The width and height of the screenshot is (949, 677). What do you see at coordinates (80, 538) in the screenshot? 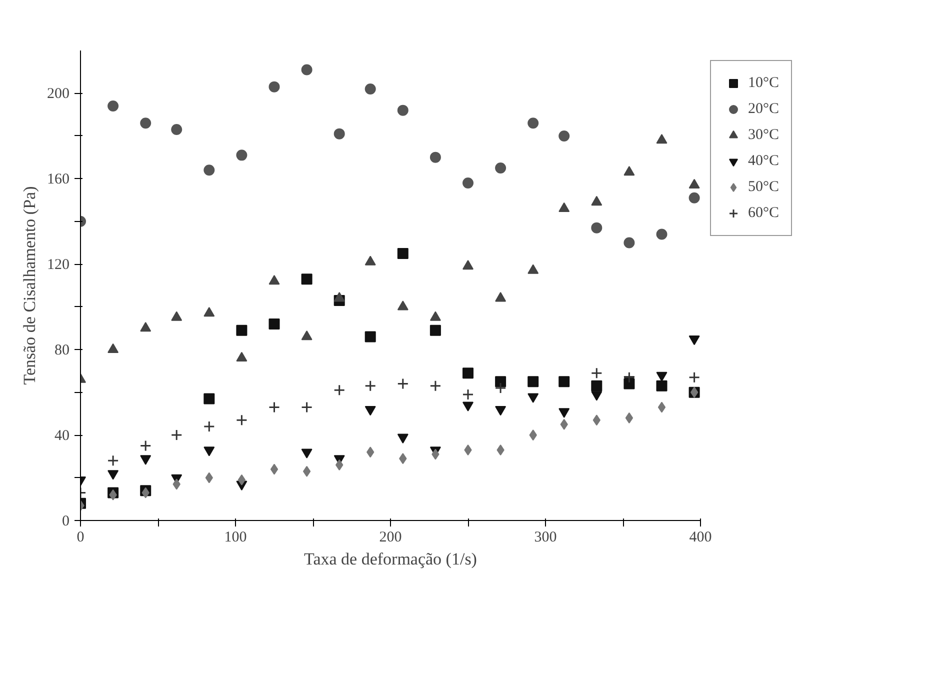
I see `x-tick-label: 0` at bounding box center [80, 538].